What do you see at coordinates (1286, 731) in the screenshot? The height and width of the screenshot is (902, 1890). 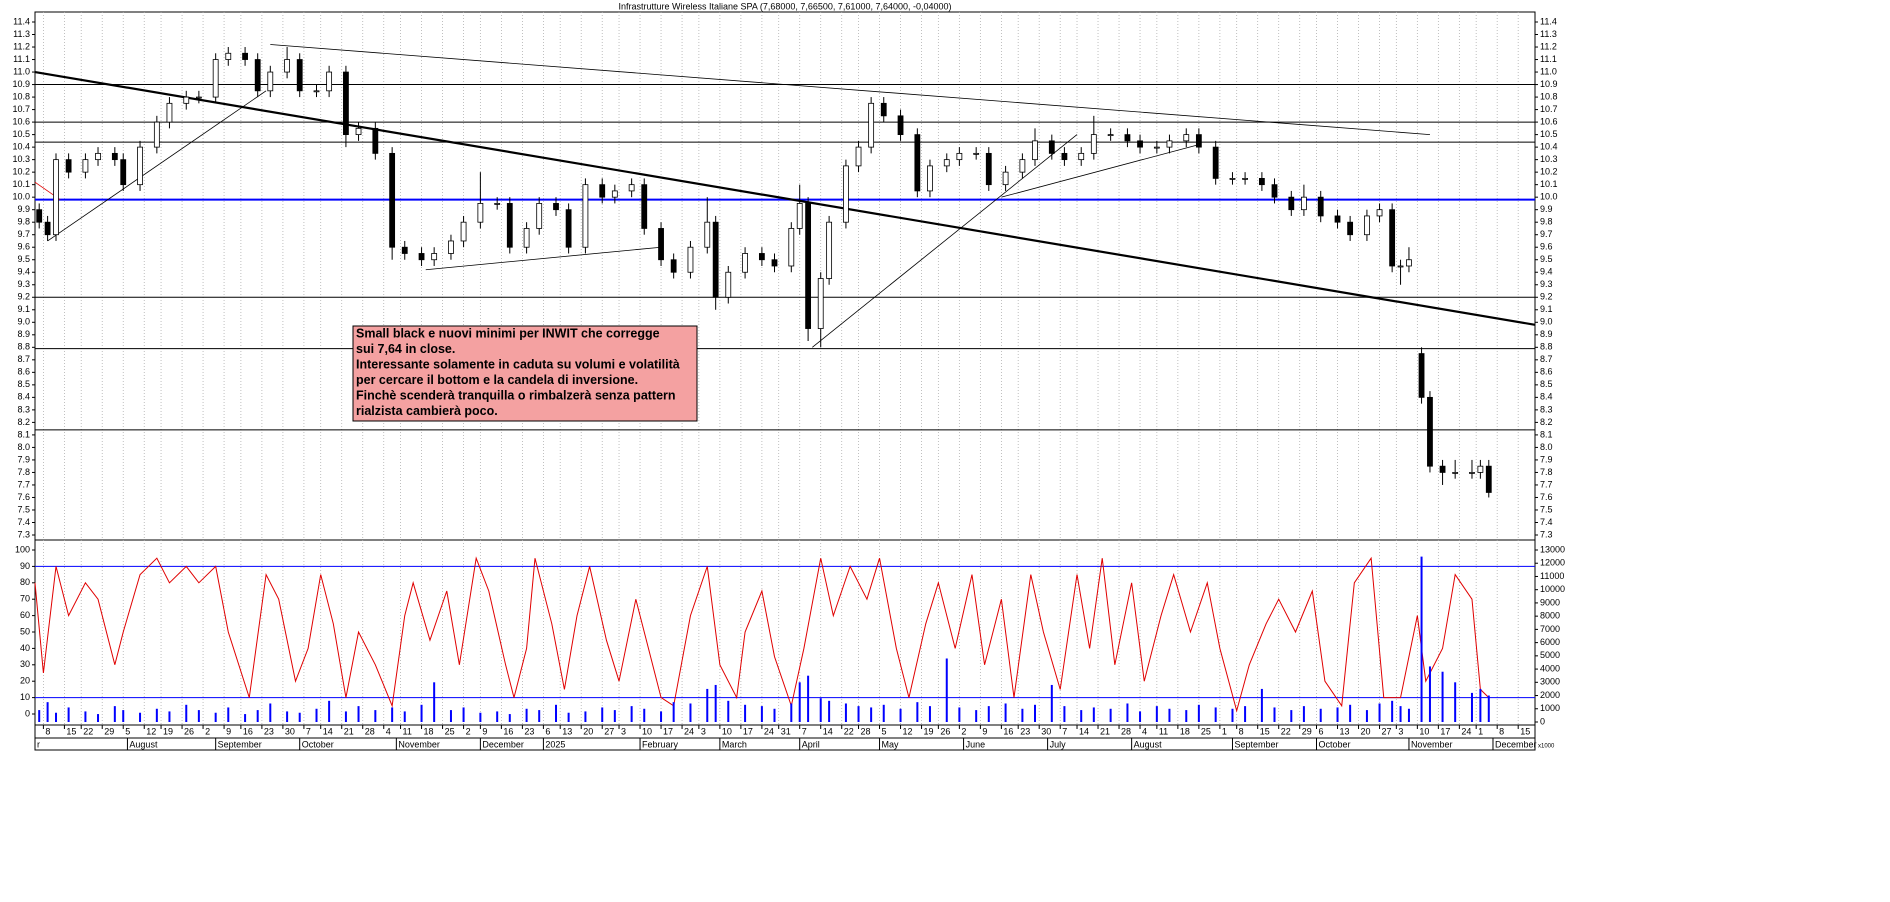 I see `x-tick-label: 22` at bounding box center [1286, 731].